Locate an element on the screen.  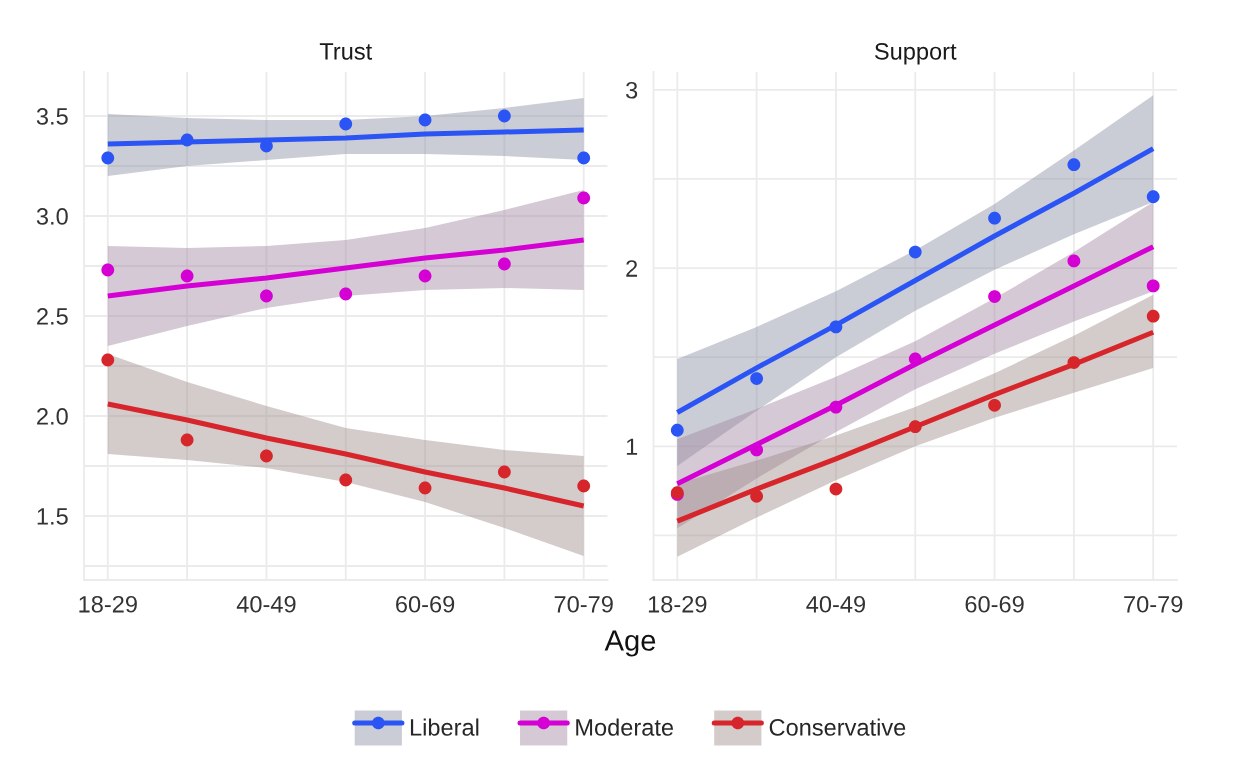
y-tick-label: 3.0 is located at coordinates (52, 216).